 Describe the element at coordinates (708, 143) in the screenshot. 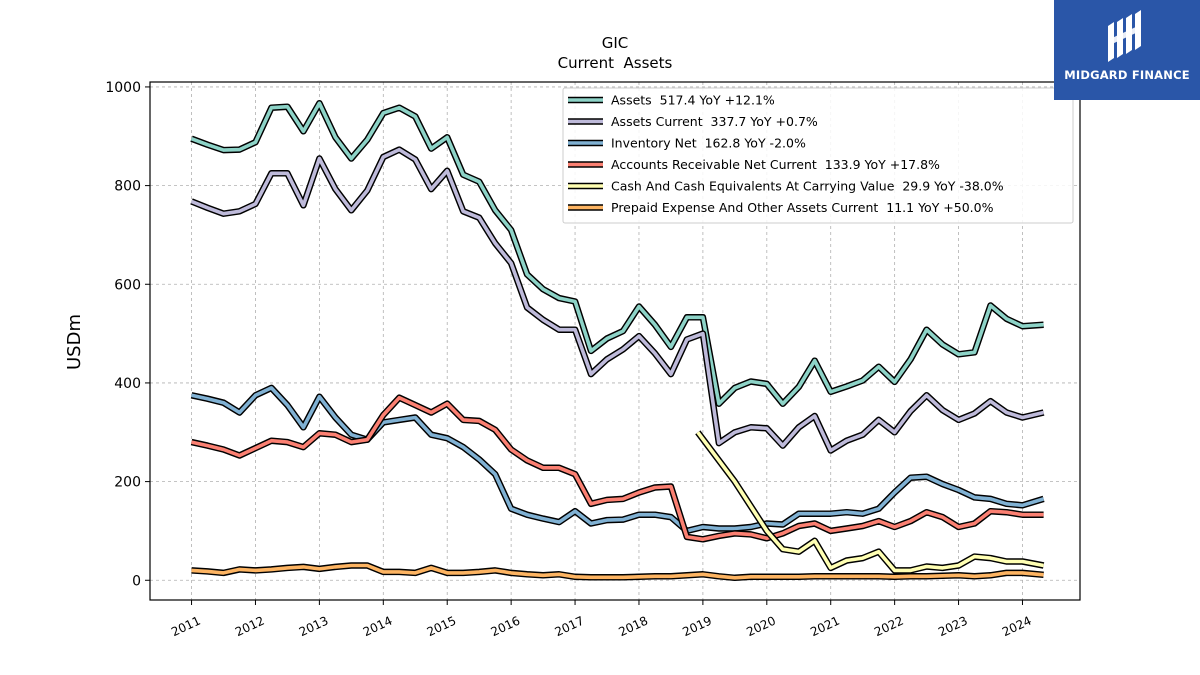

I see `legend-label: Inventory Net 162.8 YoY -2.0%` at that location.